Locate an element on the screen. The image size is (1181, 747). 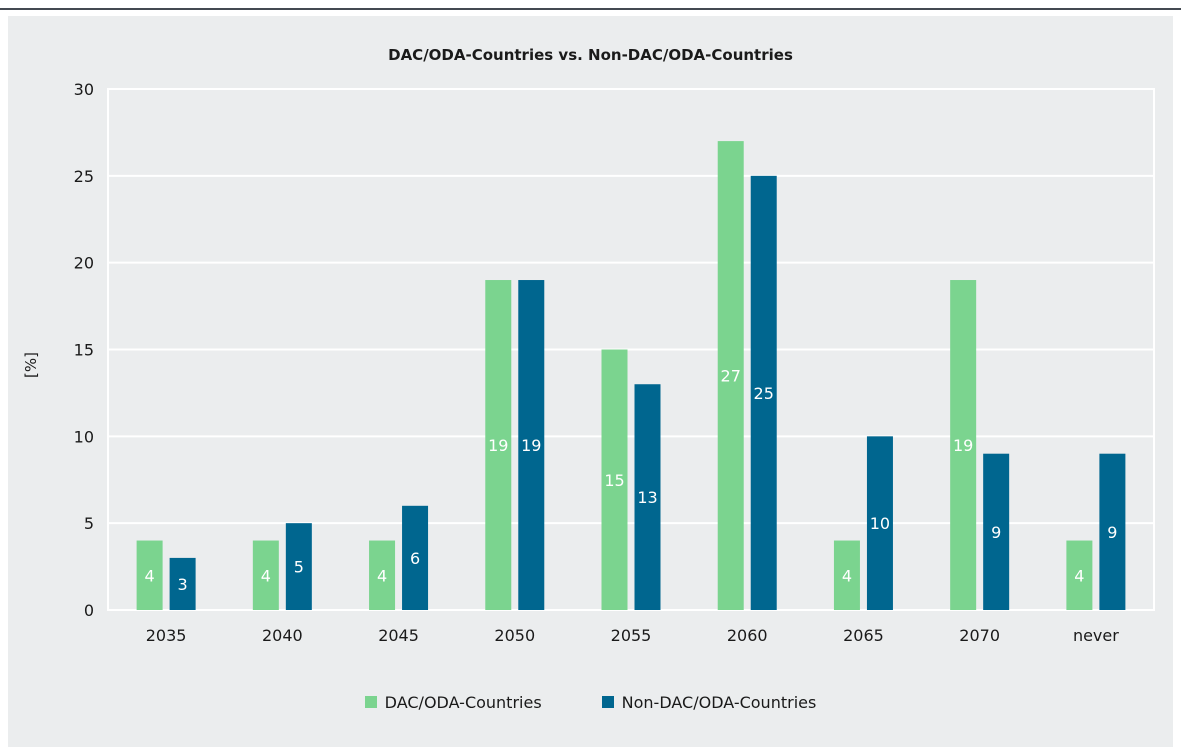
y-tick-label: 5 is located at coordinates (89, 523).